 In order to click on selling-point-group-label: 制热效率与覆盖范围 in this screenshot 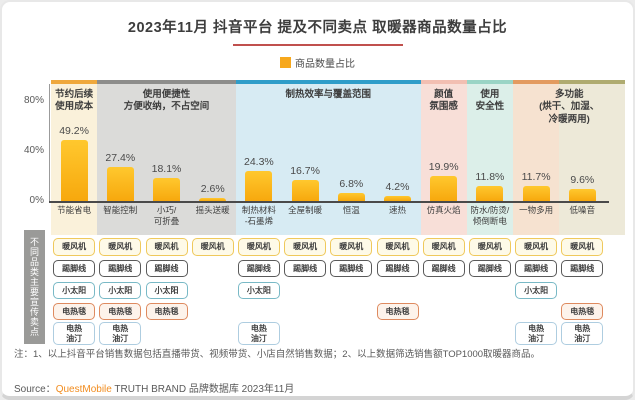, I will do `click(328, 94)`.